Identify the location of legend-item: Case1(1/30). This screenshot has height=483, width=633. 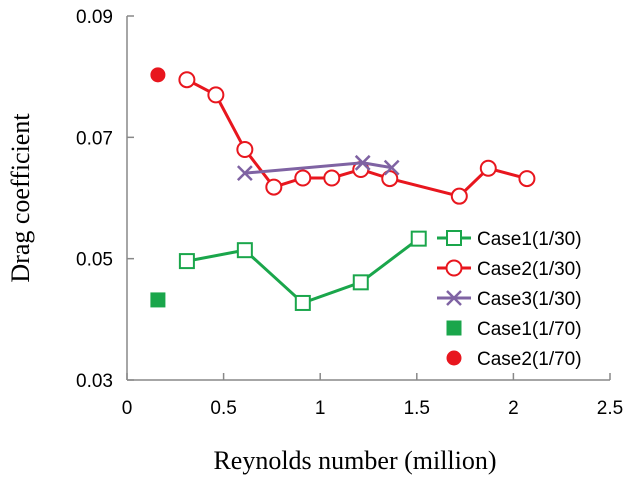
(509, 239).